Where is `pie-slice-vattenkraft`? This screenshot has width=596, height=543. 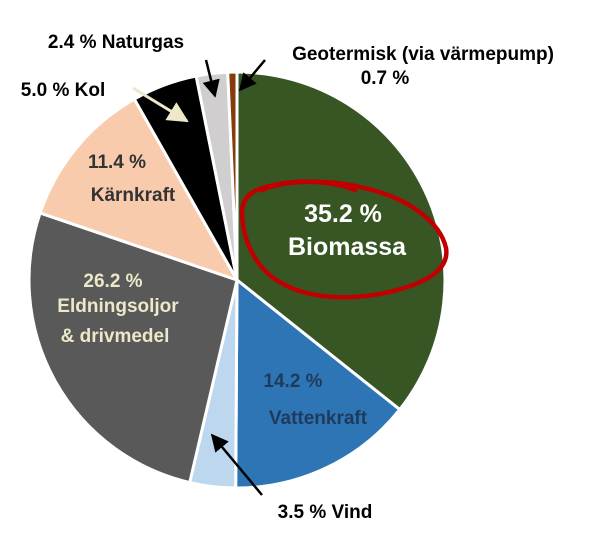 pie-slice-vattenkraft is located at coordinates (318, 383).